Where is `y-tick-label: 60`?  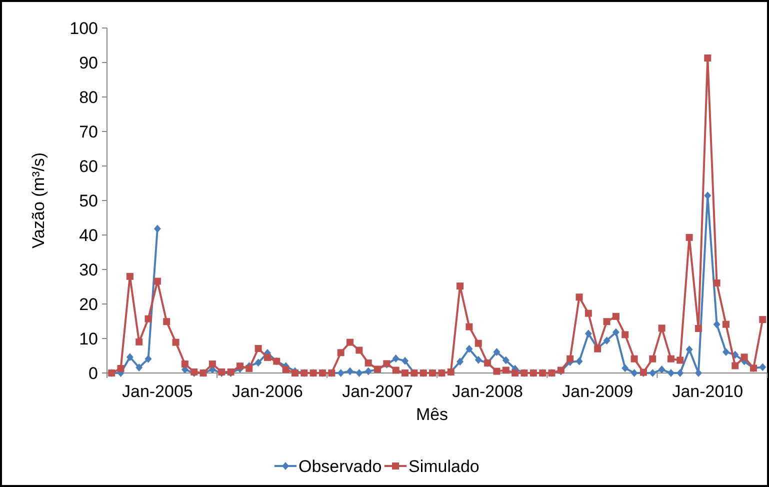 y-tick-label: 60 is located at coordinates (88, 166).